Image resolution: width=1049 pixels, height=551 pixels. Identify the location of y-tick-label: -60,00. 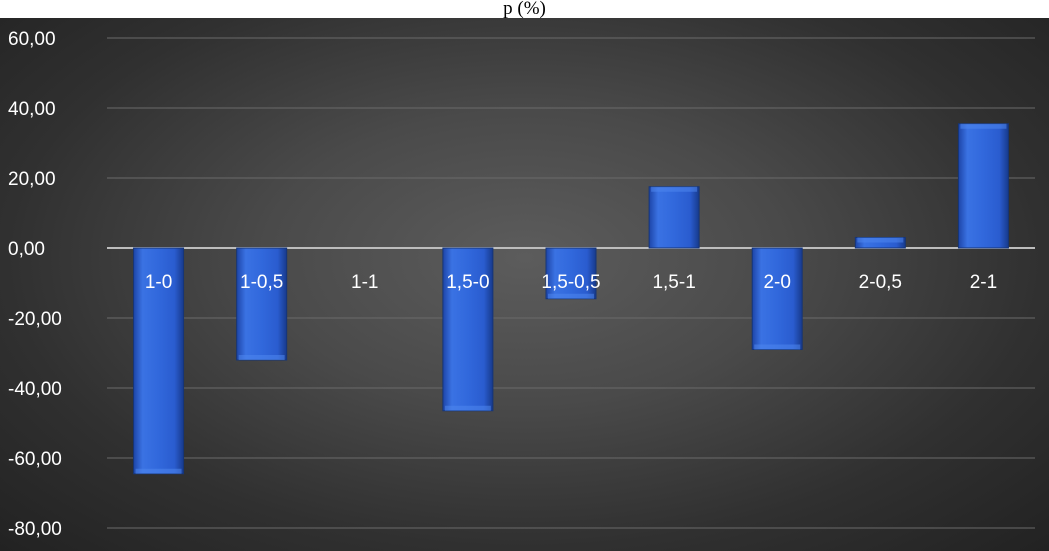
(35, 459).